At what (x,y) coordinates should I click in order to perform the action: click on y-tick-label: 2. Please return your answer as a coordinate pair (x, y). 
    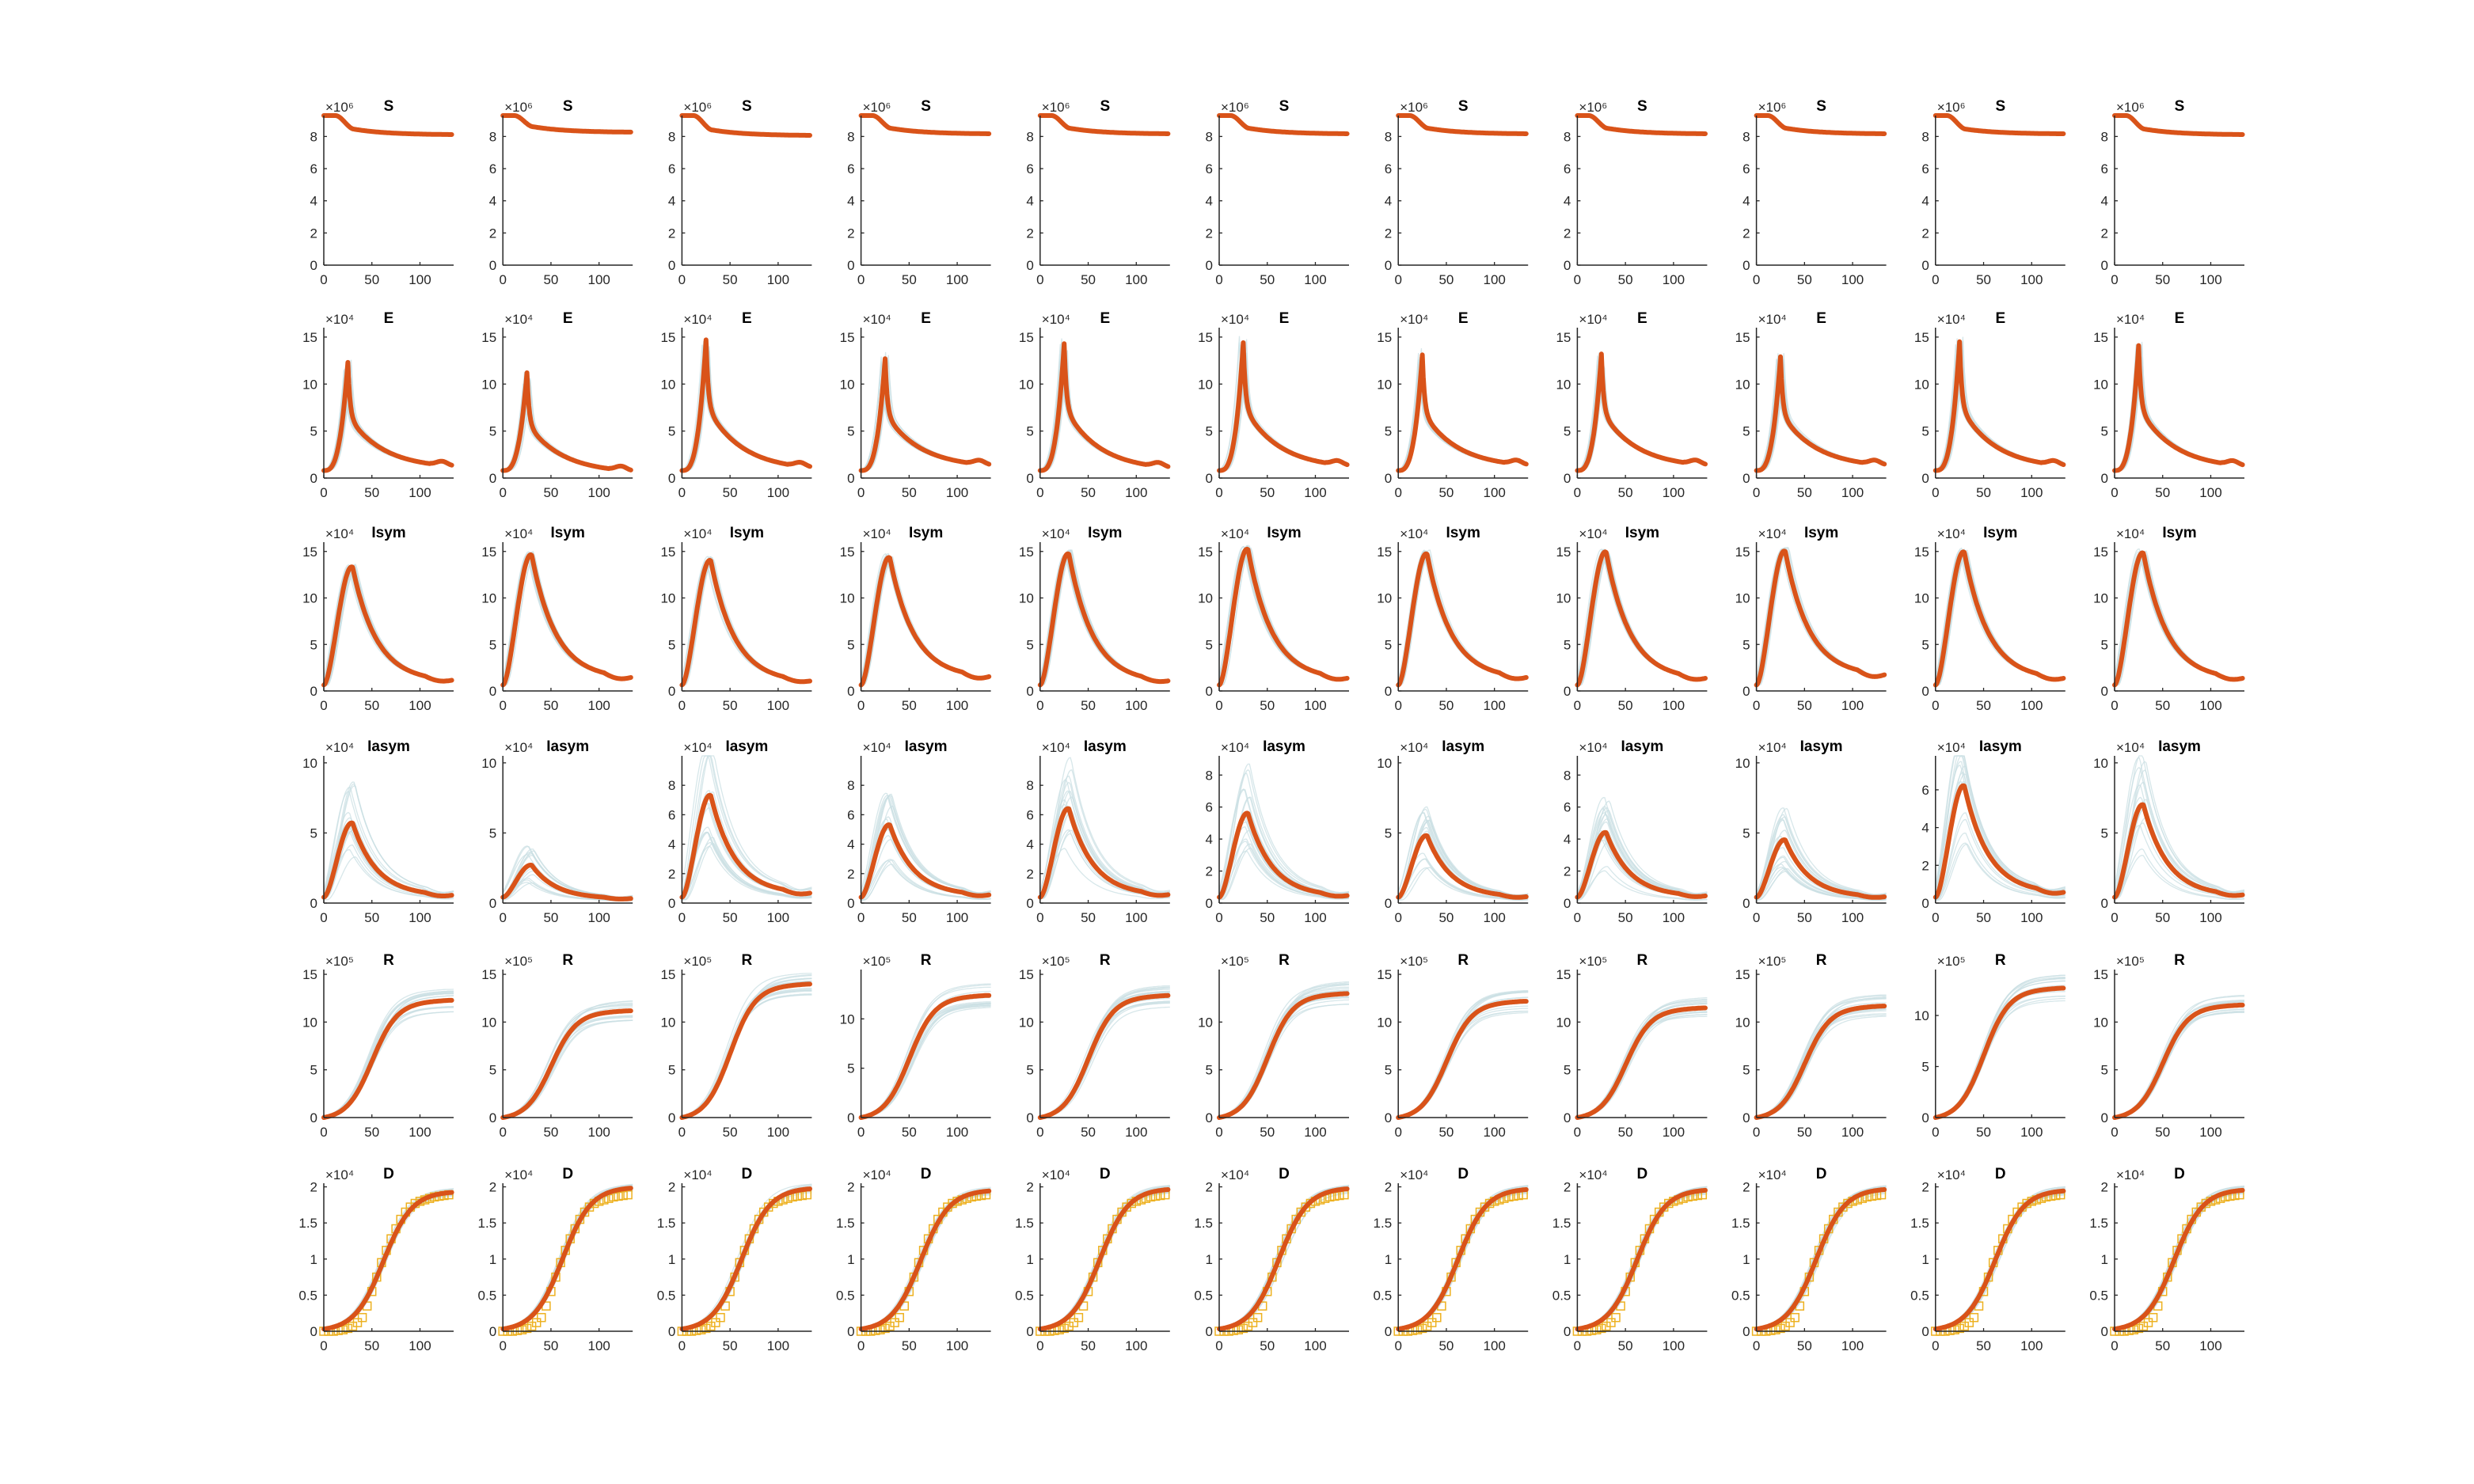
    Looking at the image, I should click on (851, 874).